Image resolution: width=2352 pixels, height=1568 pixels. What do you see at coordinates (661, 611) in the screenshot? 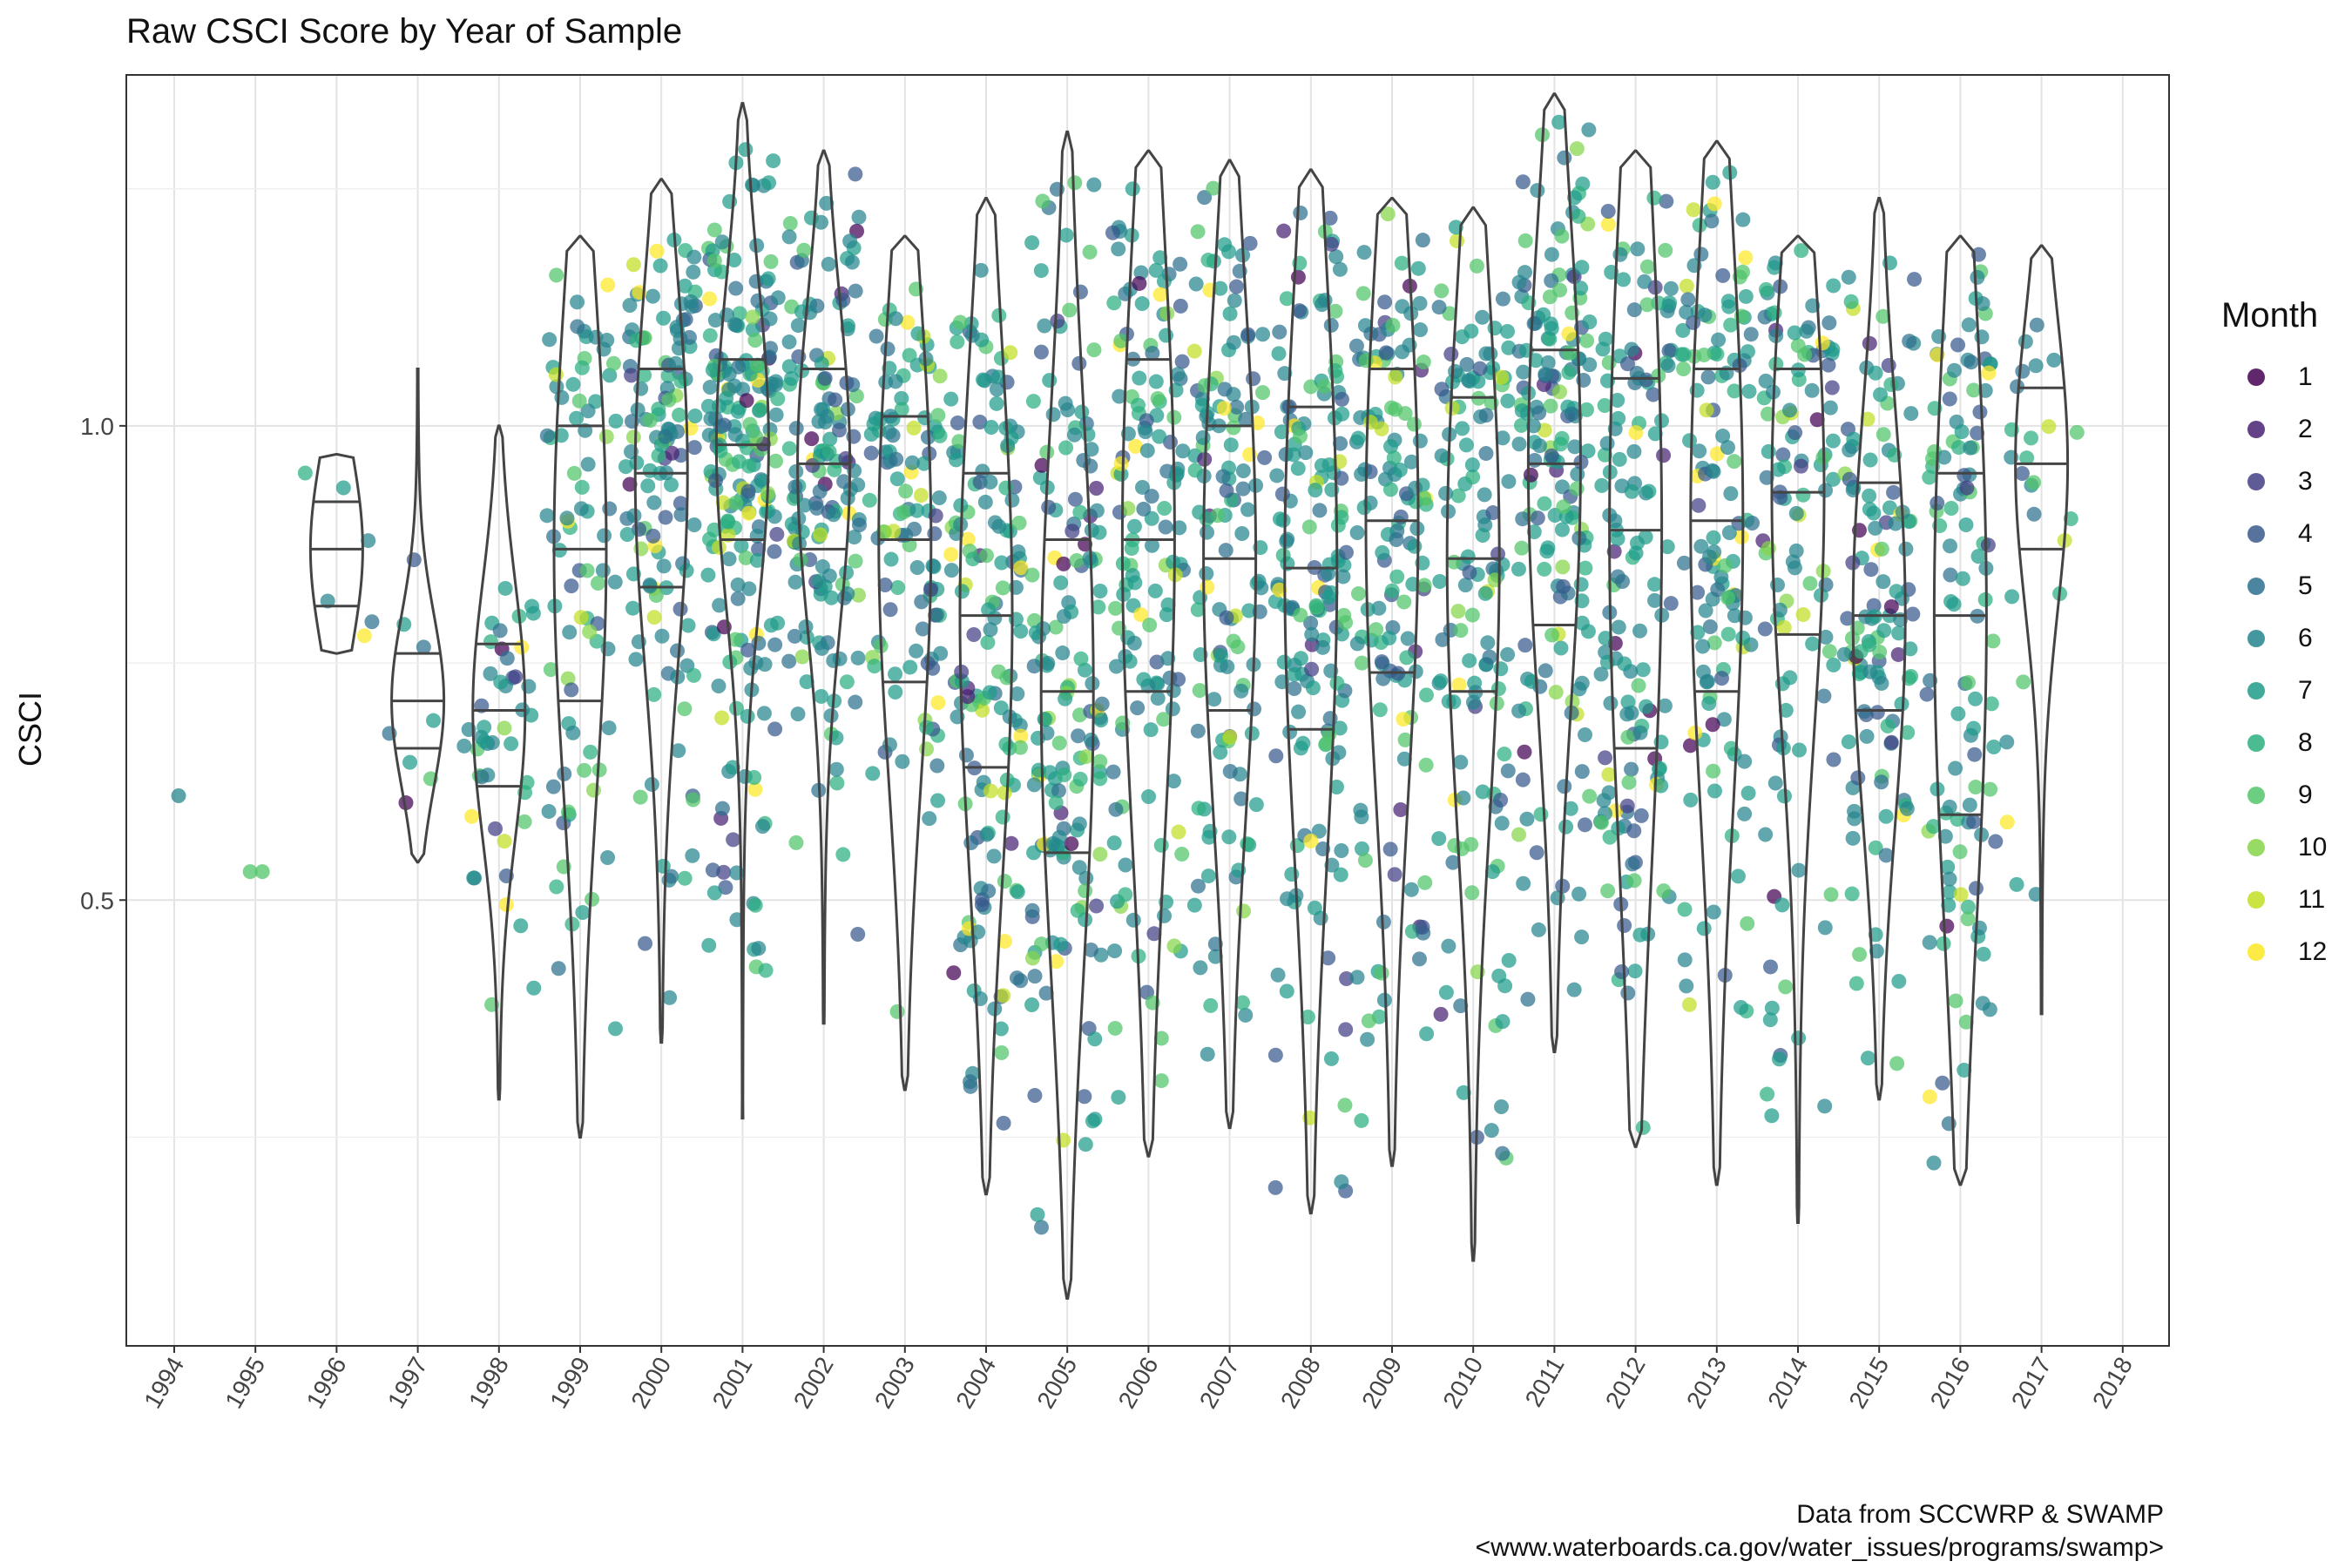
I see `violin-outline` at bounding box center [661, 611].